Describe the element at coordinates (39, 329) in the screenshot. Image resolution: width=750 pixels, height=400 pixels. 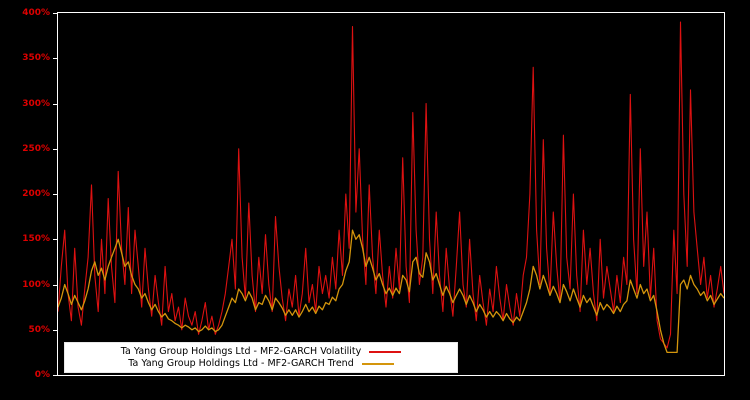
I see `y-axis-label: 50%` at that location.